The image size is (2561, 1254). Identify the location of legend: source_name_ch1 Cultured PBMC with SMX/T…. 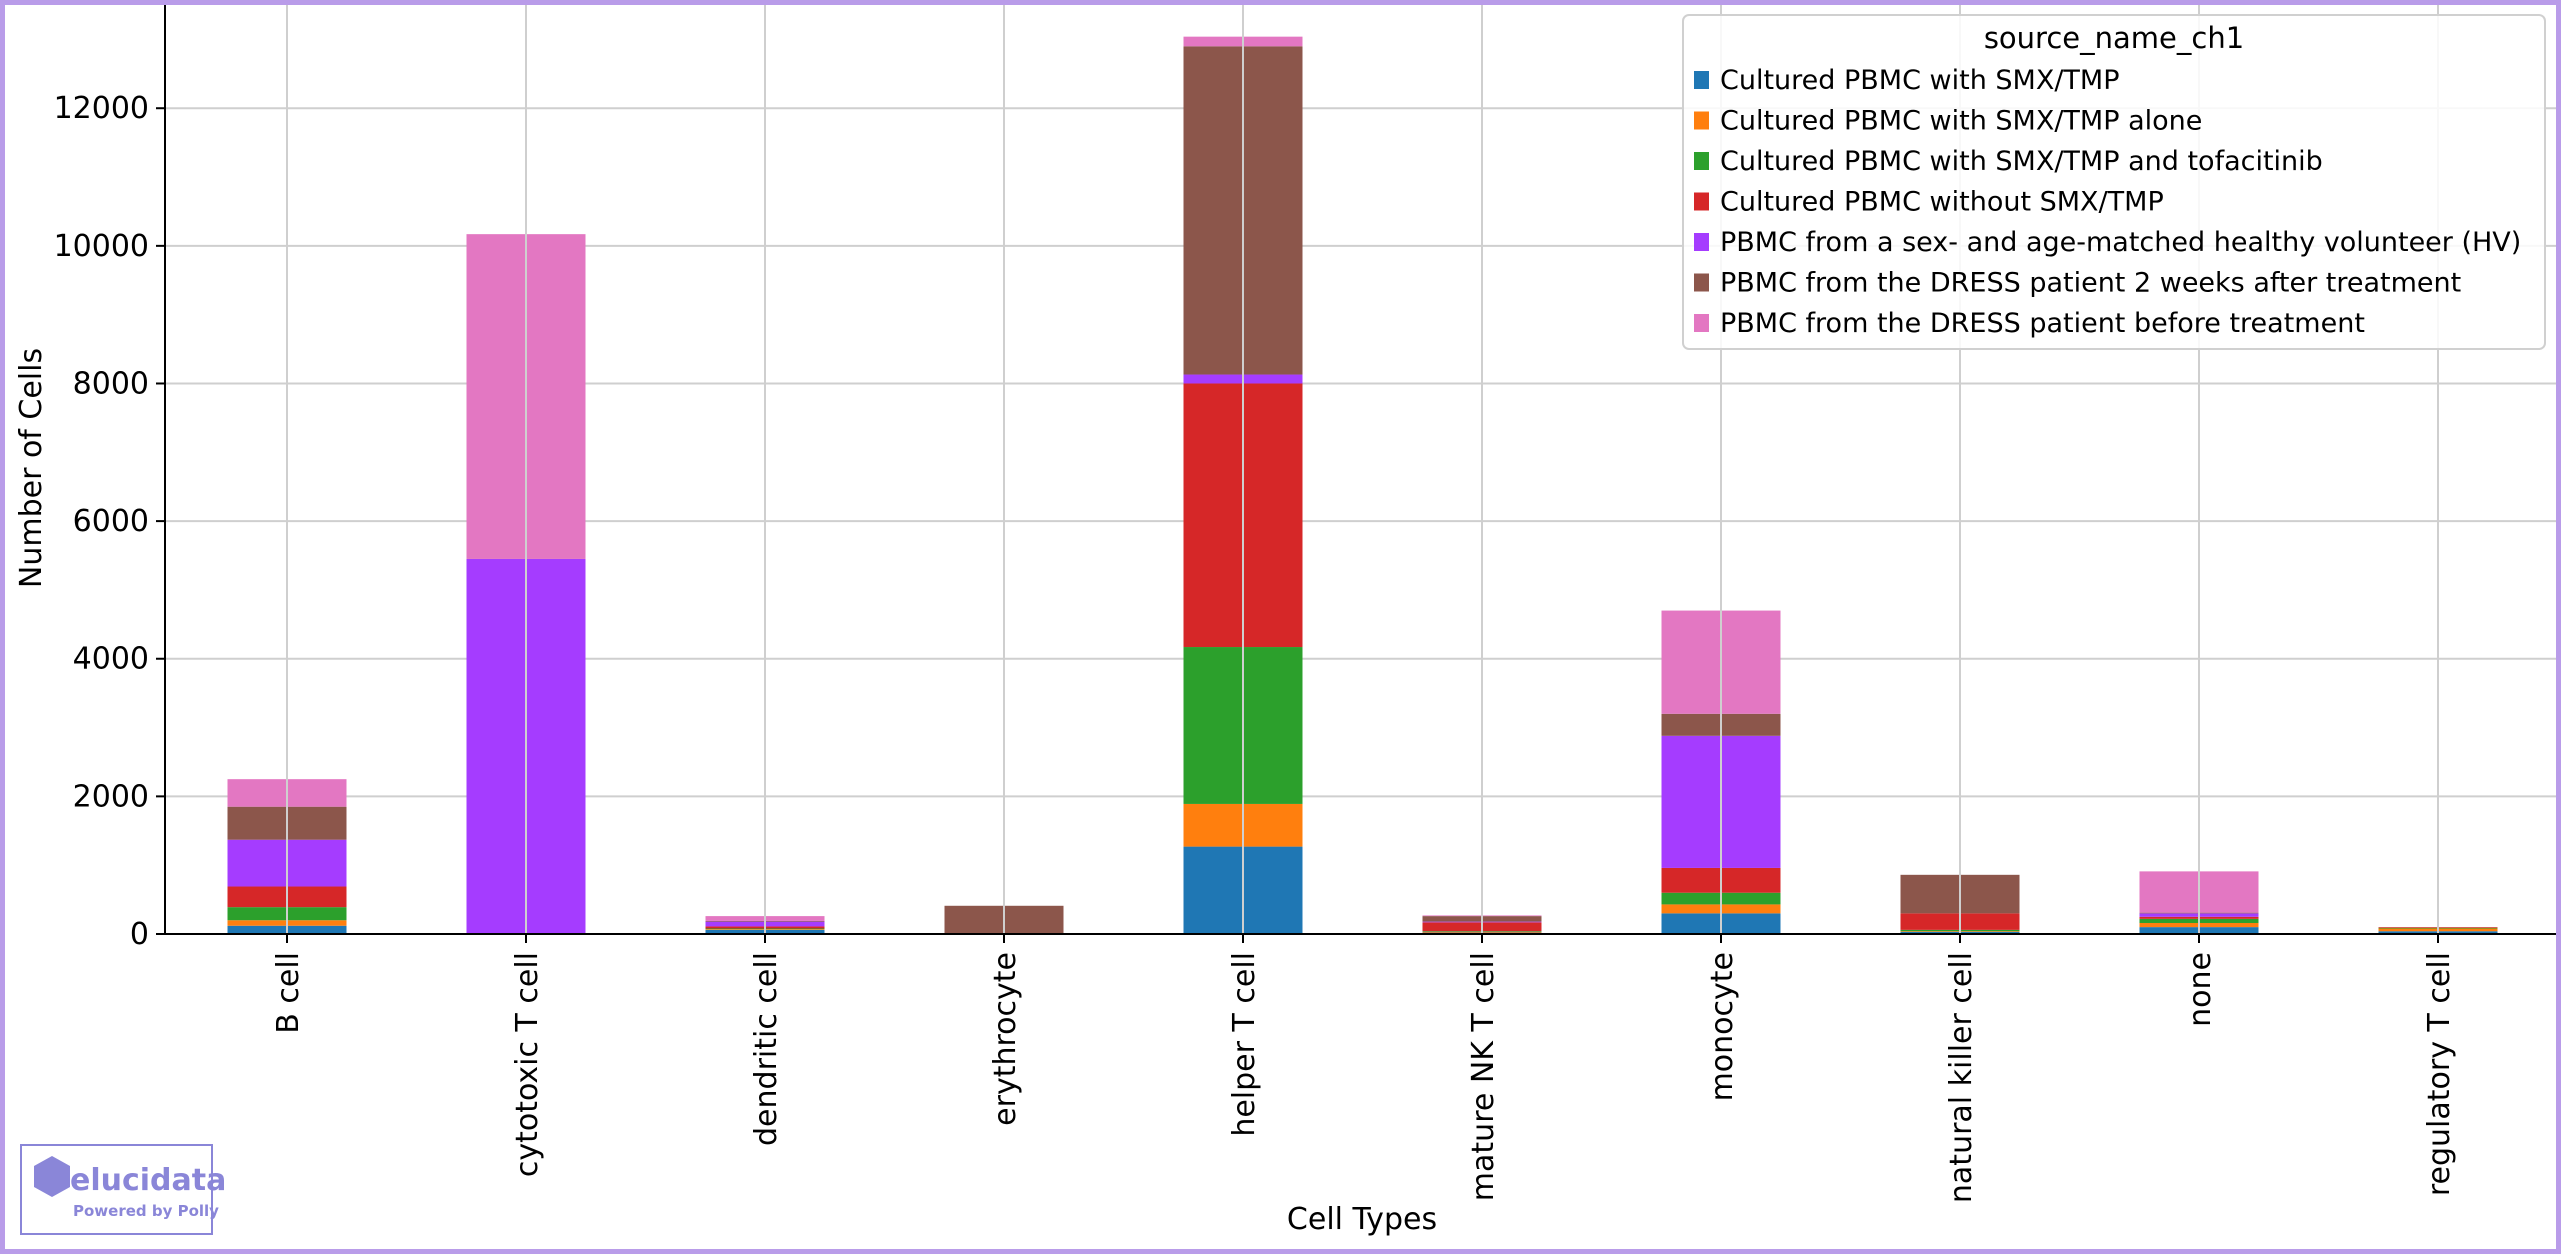
(2114, 182).